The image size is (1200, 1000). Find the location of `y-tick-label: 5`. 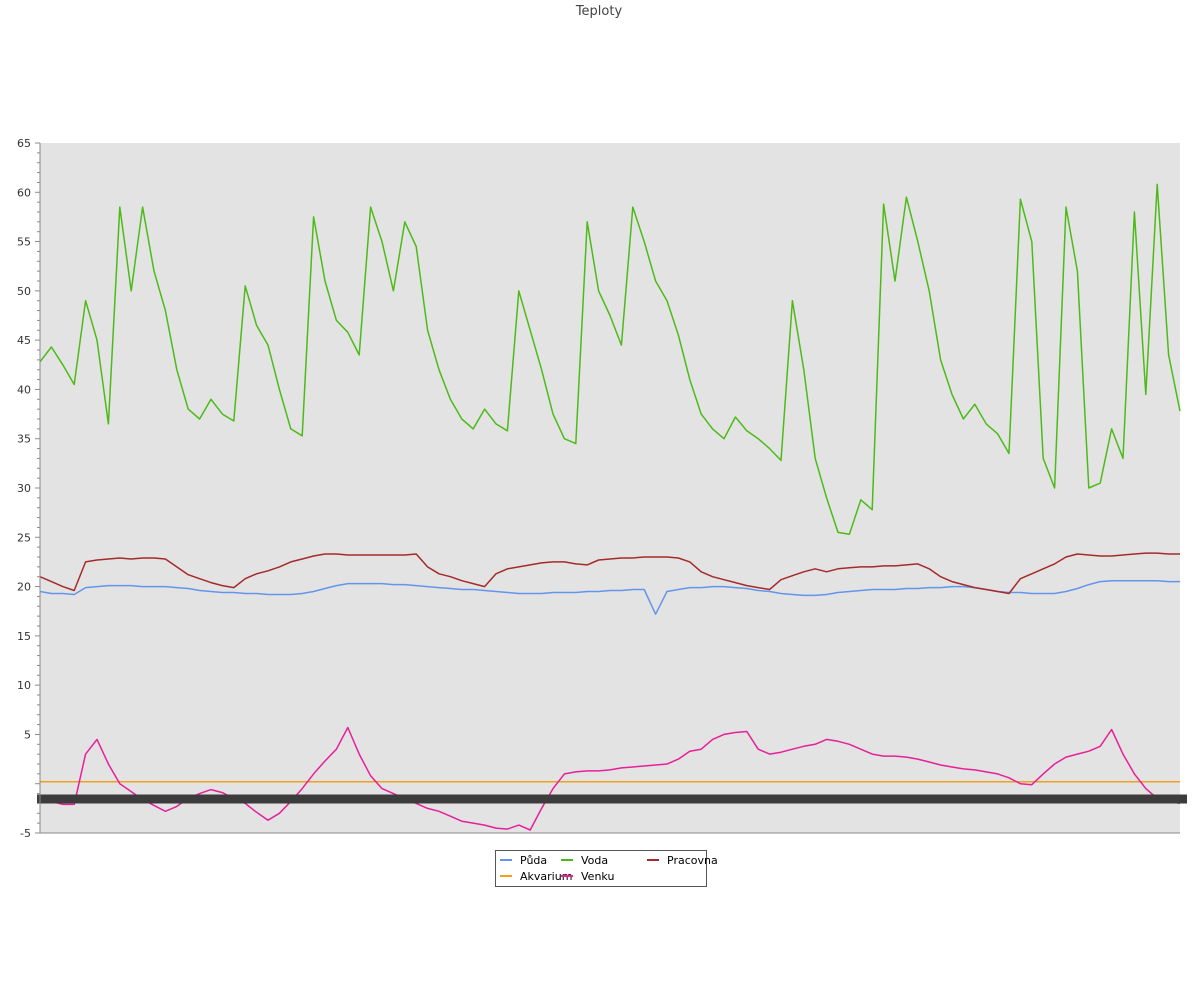

y-tick-label: 5 is located at coordinates (27, 734).